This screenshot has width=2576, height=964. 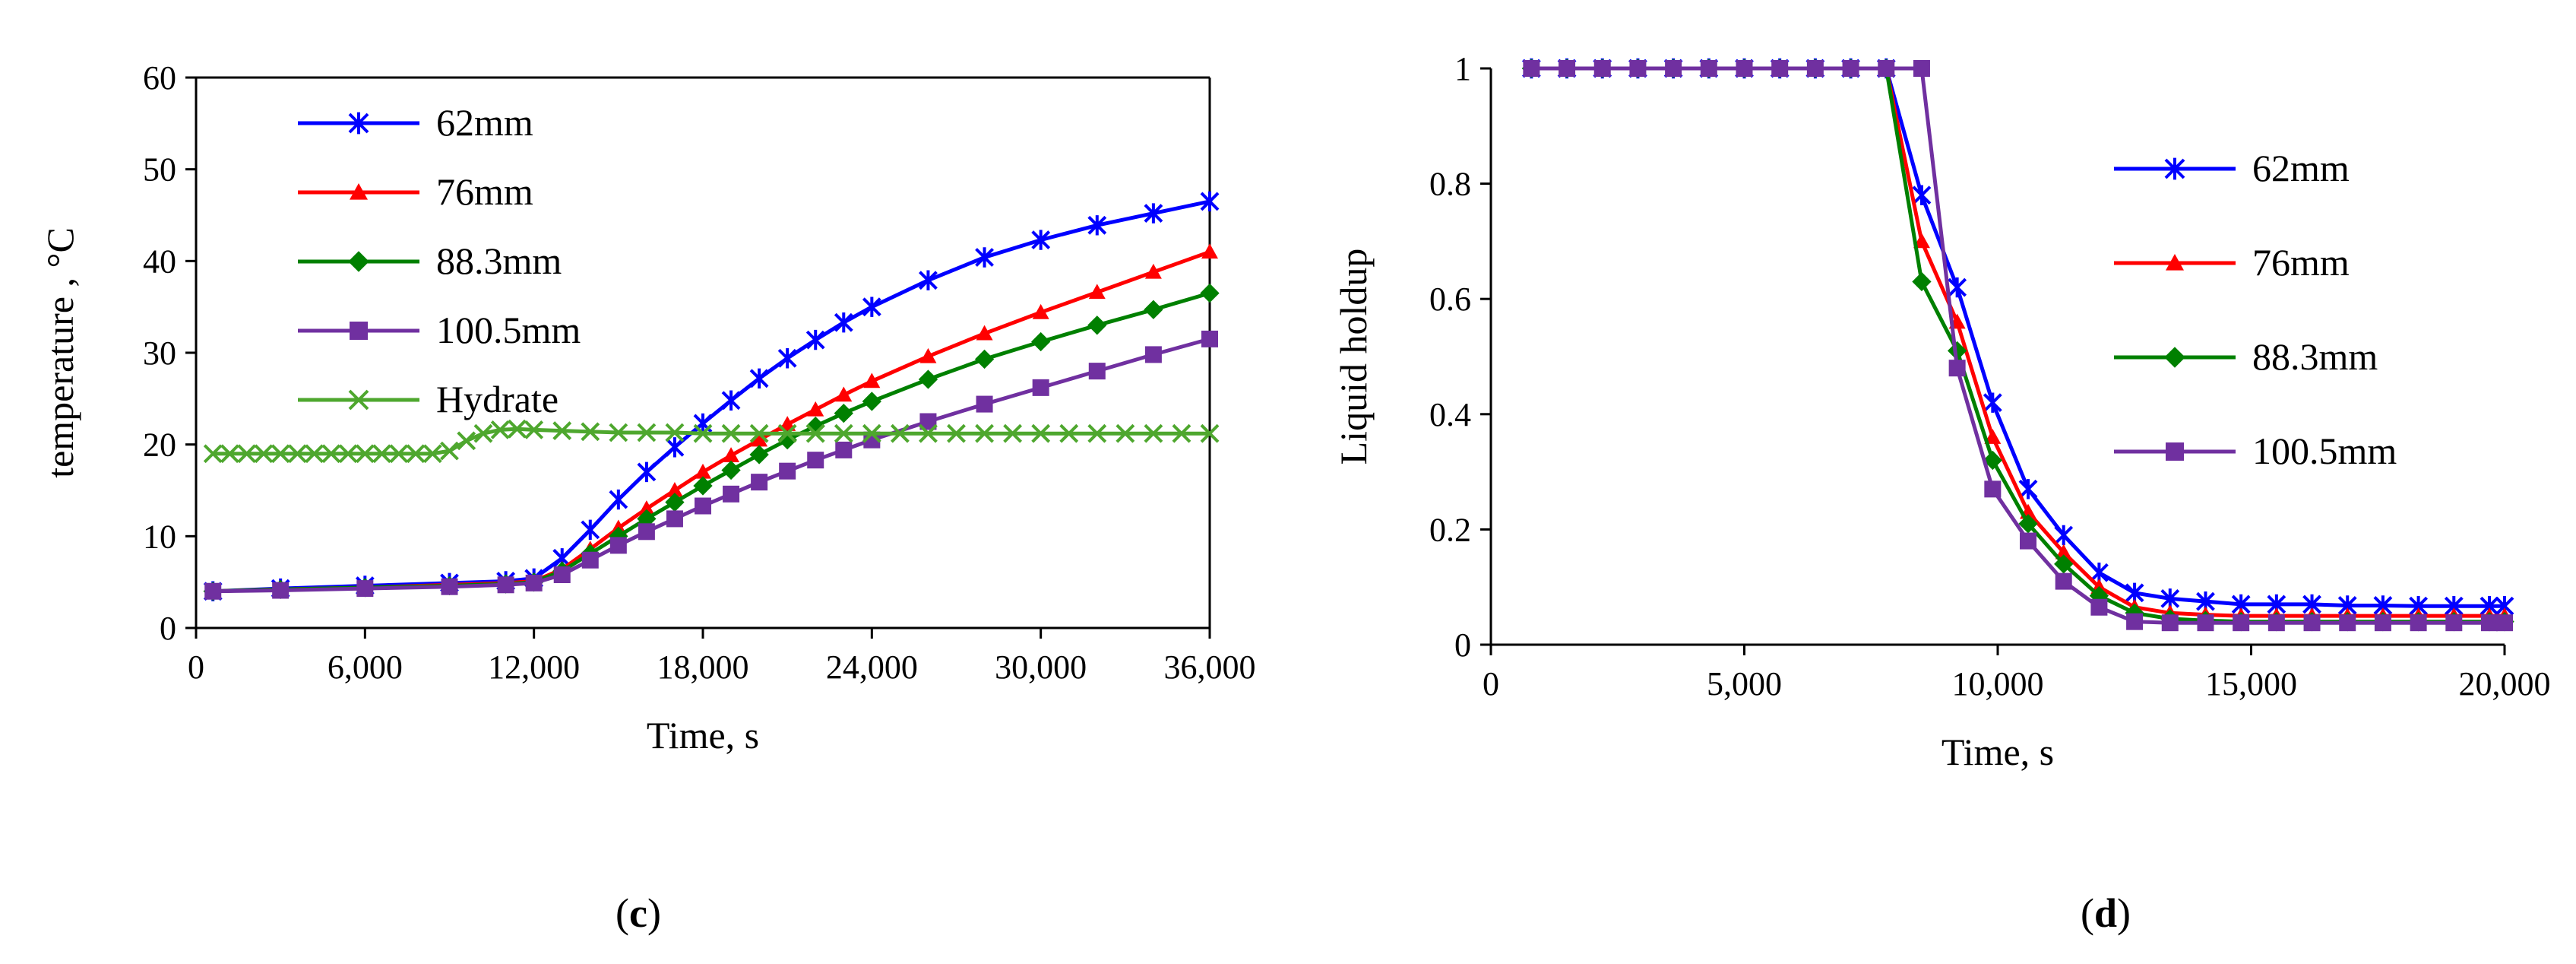 What do you see at coordinates (1450, 415) in the screenshot?
I see `y-tick-label: 0.4` at bounding box center [1450, 415].